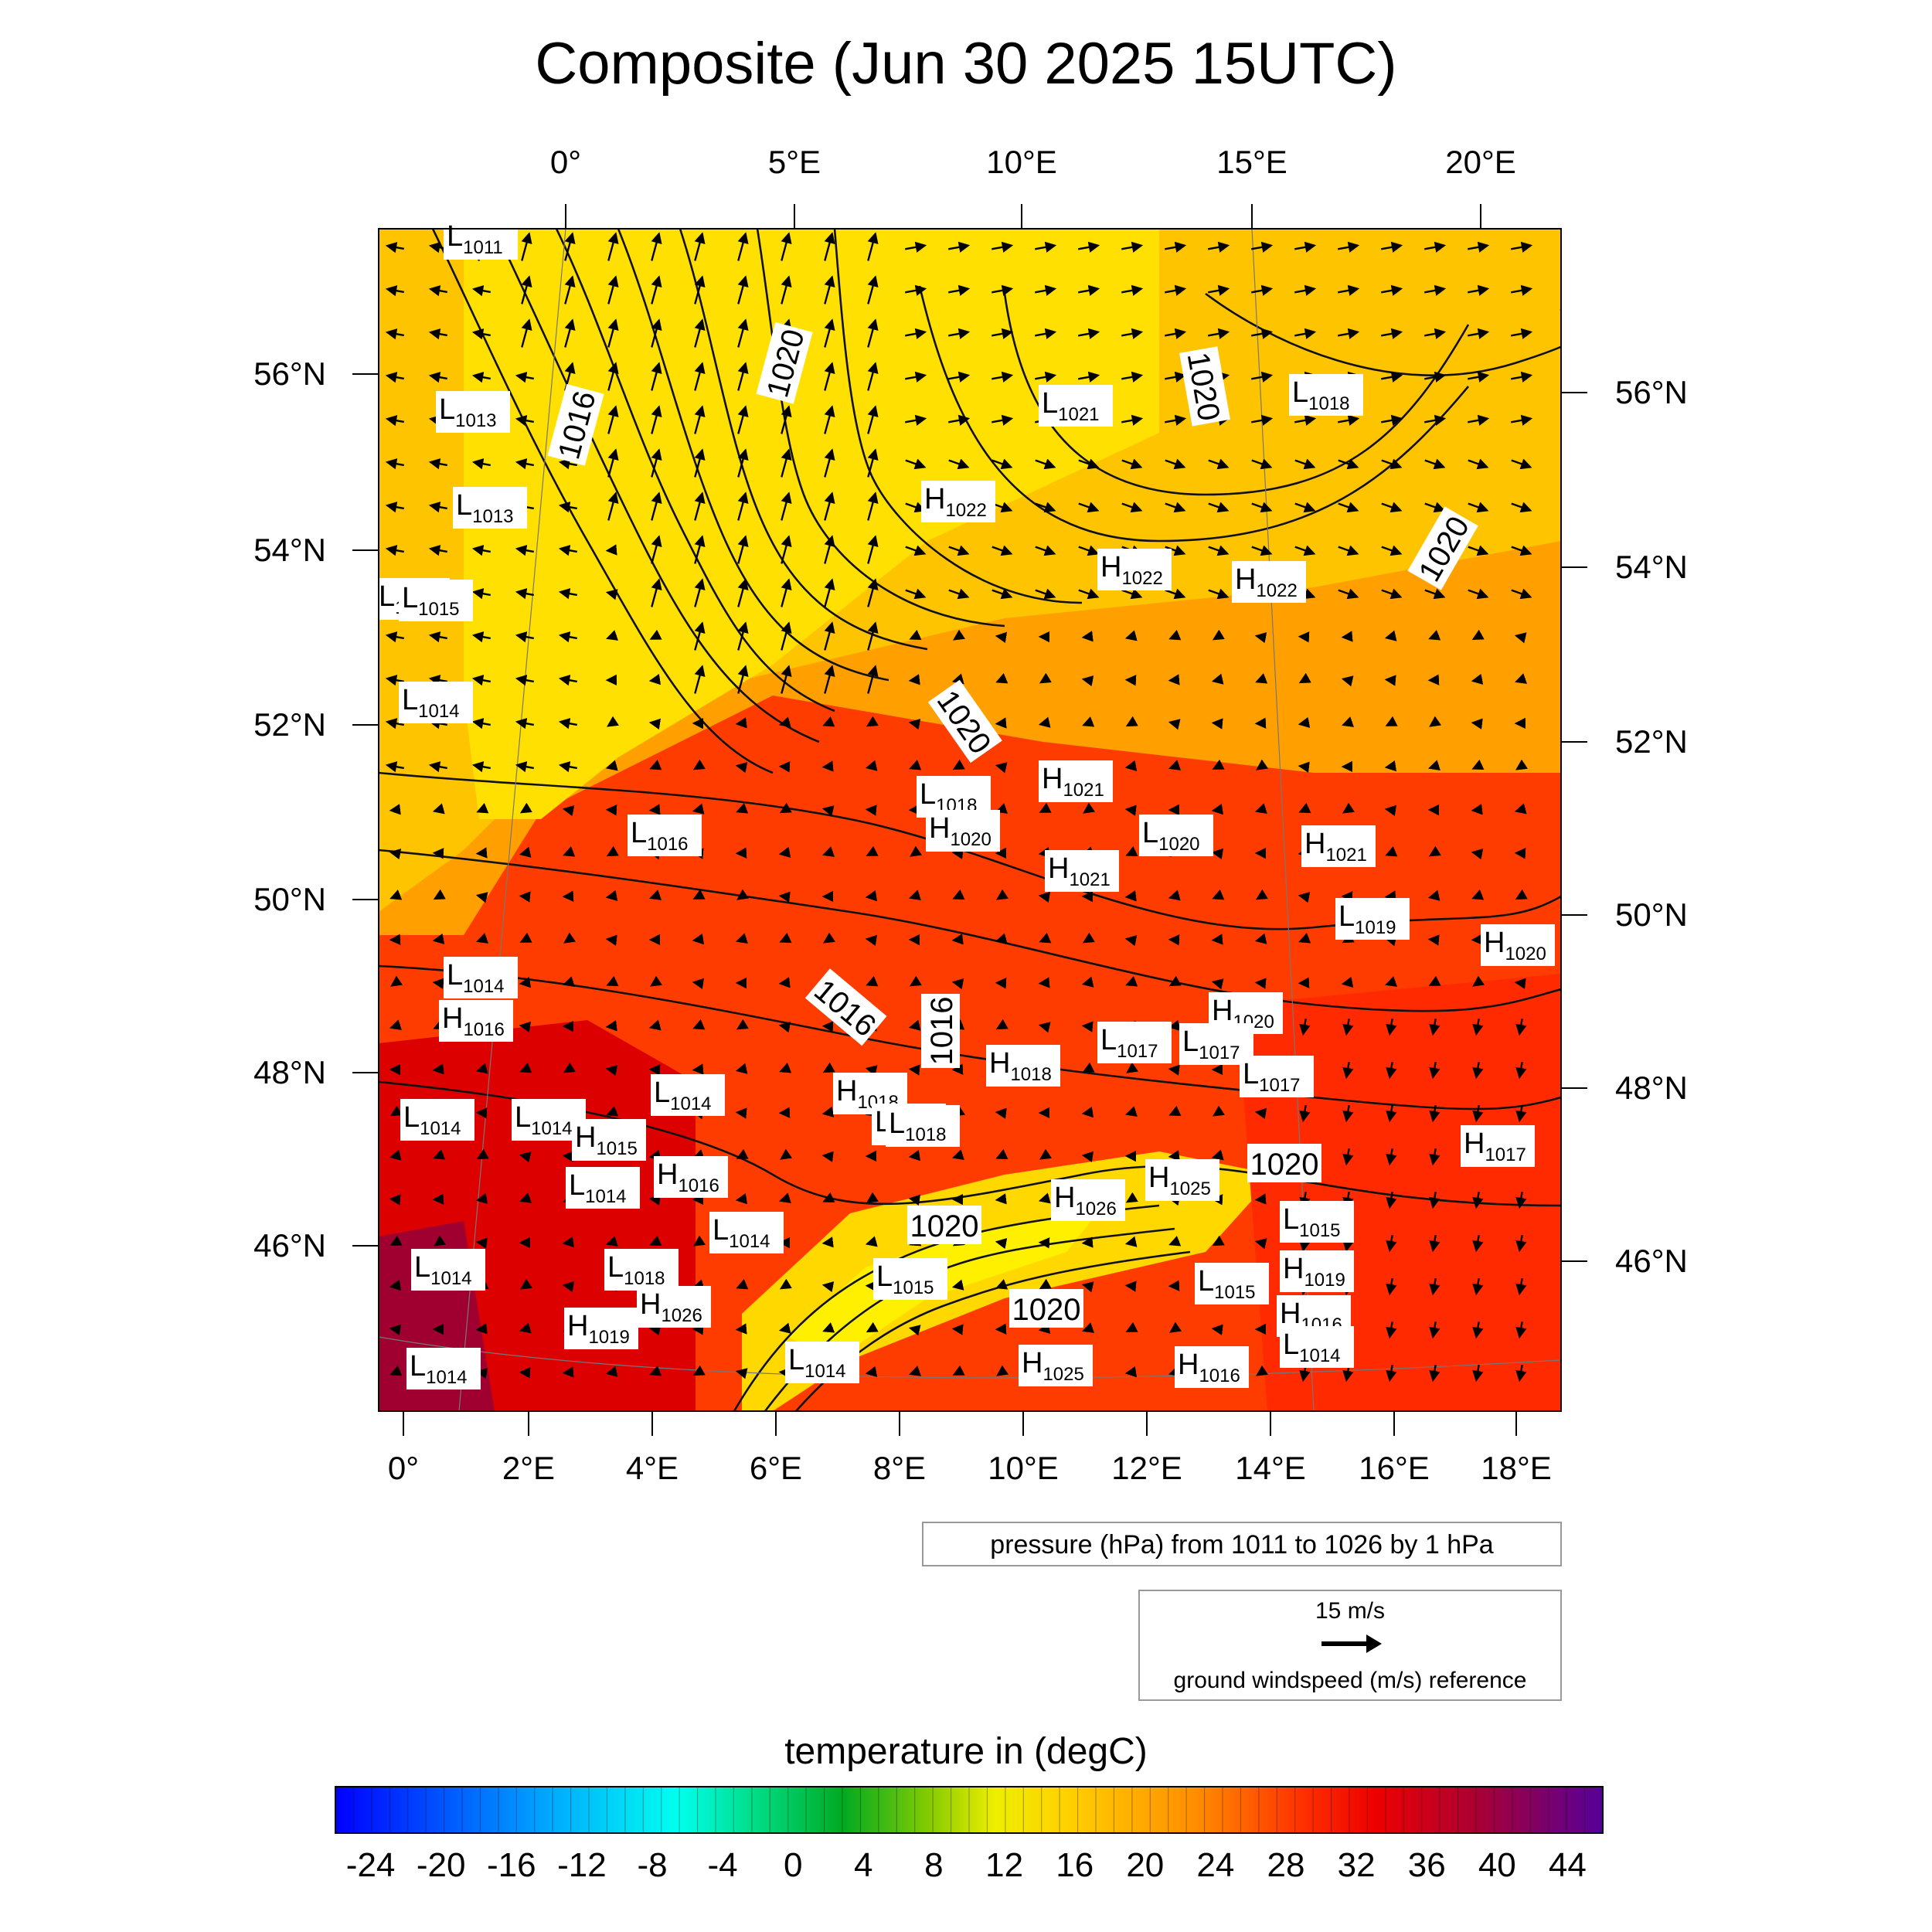  I want to click on axis-label: 46°N, so click(1652, 1261).